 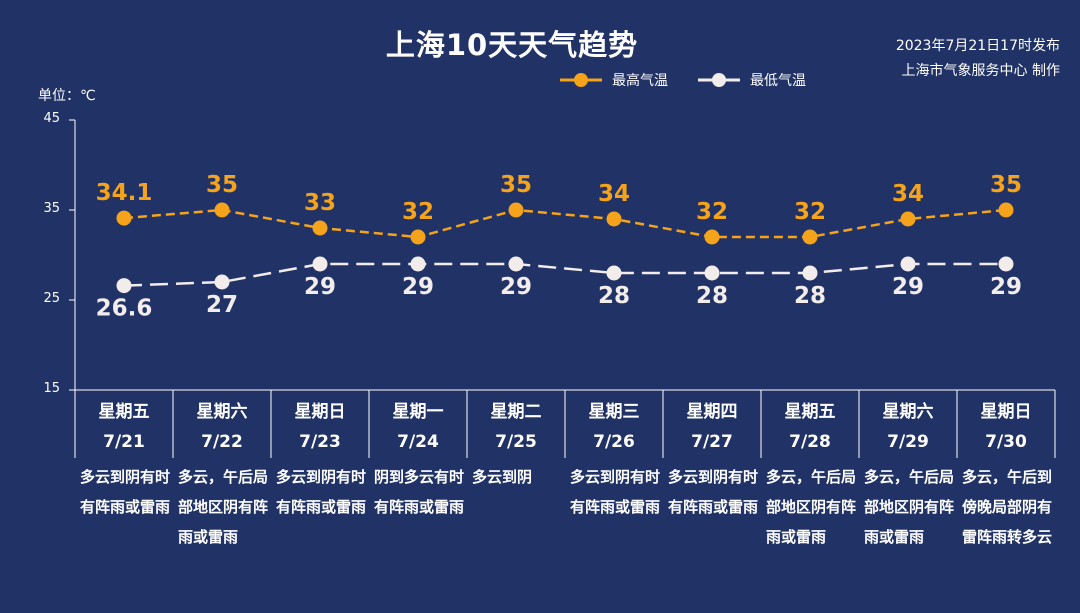 I want to click on chart-legend: 最高气温 最低气温, so click(x=698, y=80).